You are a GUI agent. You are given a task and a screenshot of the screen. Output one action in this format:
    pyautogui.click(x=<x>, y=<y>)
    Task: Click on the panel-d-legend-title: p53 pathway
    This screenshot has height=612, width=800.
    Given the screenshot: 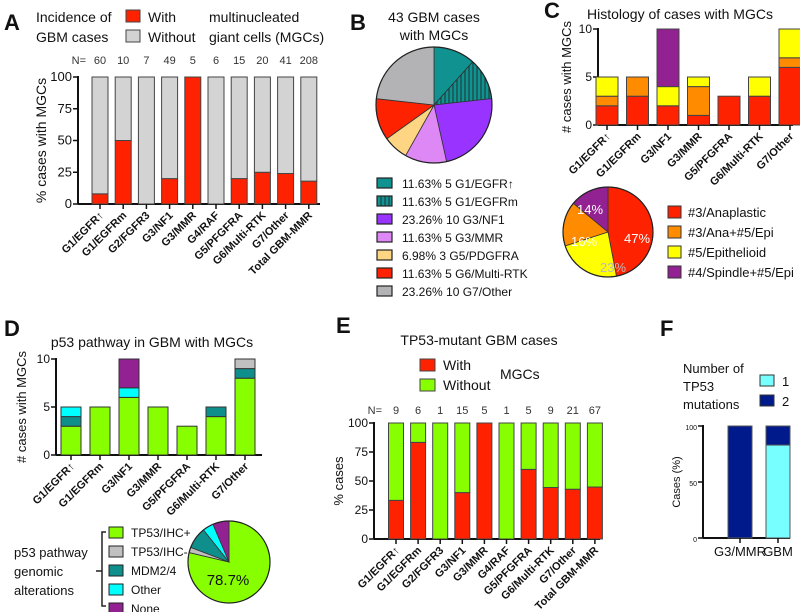 What is the action you would take?
    pyautogui.click(x=51, y=552)
    